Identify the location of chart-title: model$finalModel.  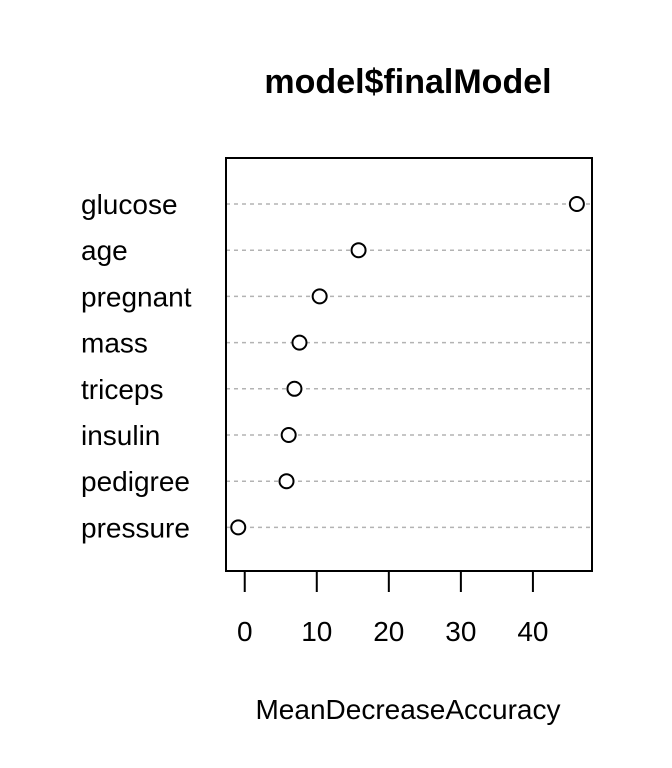
(407, 82).